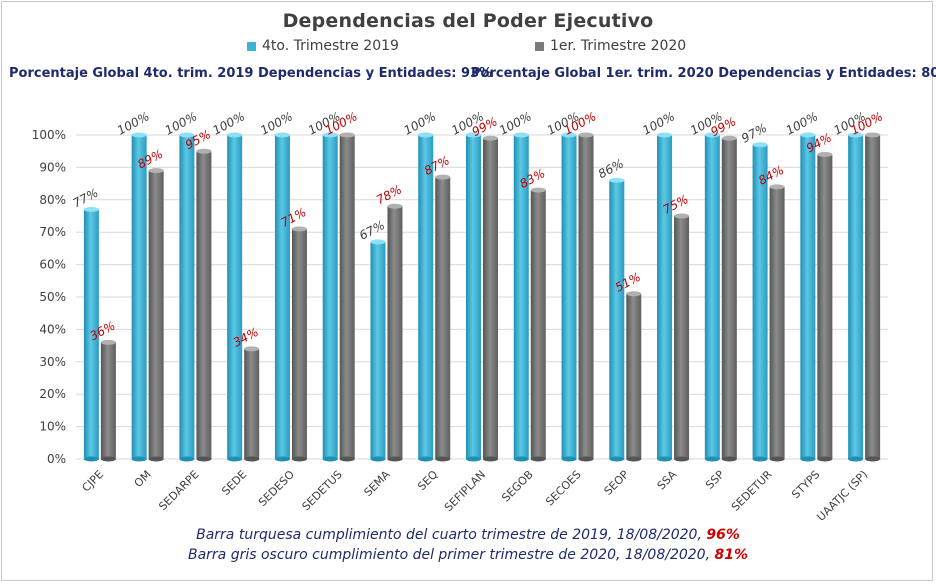 The height and width of the screenshot is (584, 936). What do you see at coordinates (330, 46) in the screenshot?
I see `legend-label-2019: 4to. Trimestre 2019` at bounding box center [330, 46].